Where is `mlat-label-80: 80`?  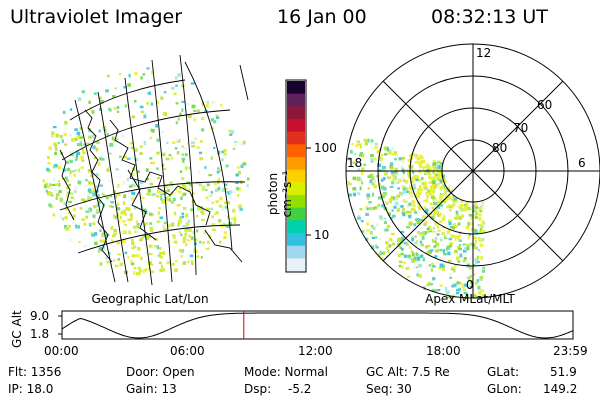
mlat-label-80: 80 is located at coordinates (500, 148).